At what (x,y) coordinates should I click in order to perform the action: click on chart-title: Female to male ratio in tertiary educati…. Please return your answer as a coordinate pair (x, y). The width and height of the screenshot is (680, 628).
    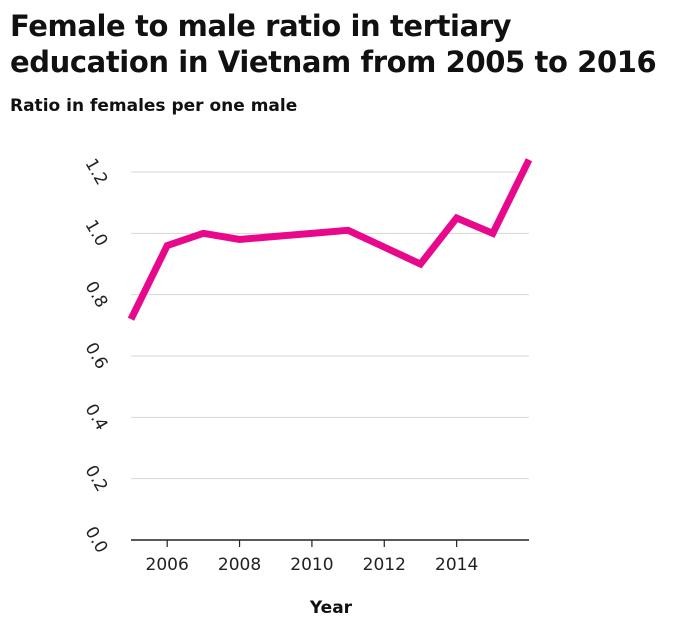
    Looking at the image, I should click on (333, 44).